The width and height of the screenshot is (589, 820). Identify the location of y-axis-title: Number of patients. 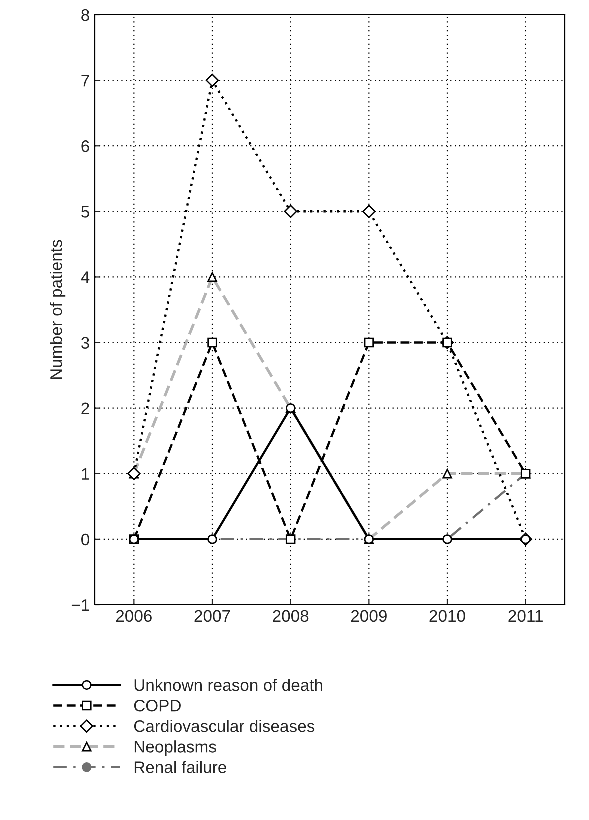
(58, 310).